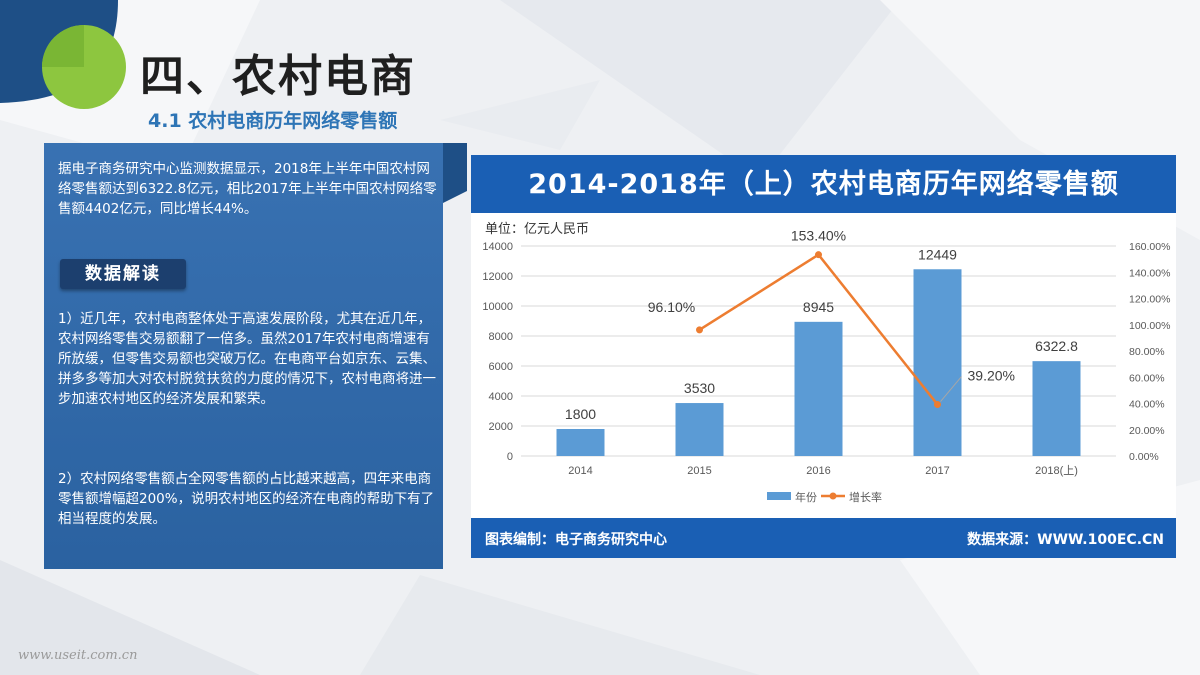 This screenshot has width=1200, height=675. What do you see at coordinates (1147, 405) in the screenshot?
I see `y2-tick-label: 40.00%` at bounding box center [1147, 405].